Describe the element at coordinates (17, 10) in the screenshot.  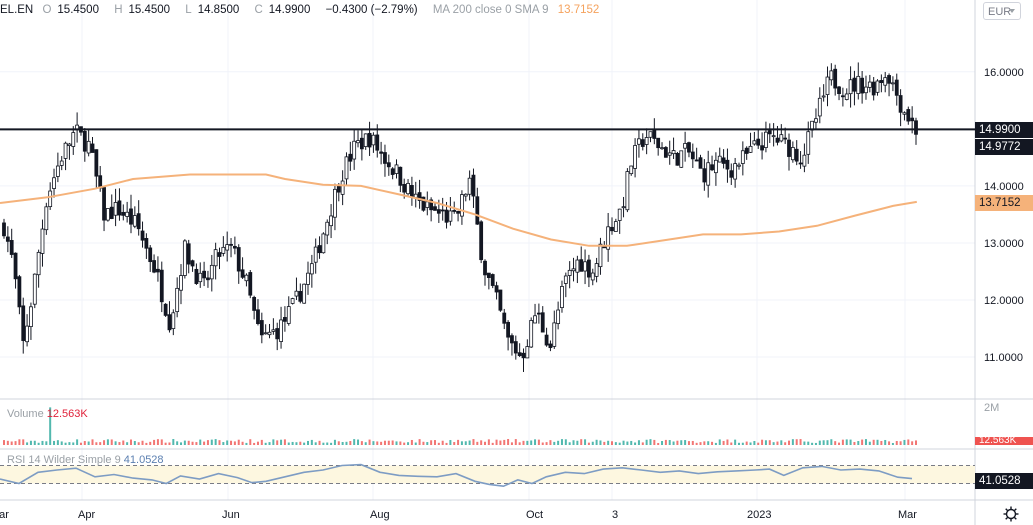
I see `symbol-name: EL.EN` at that location.